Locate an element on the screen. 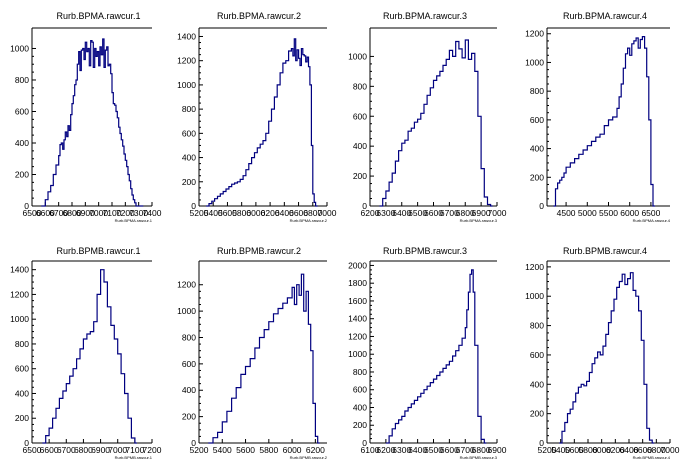  x-tick-label: 7100 is located at coordinates (134, 450).